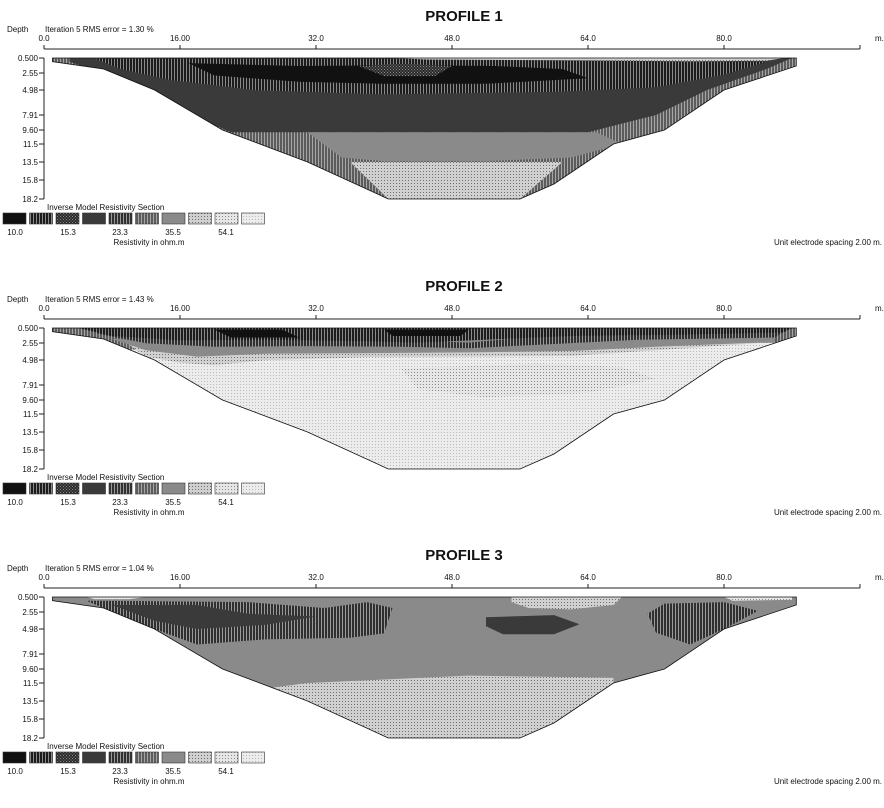 This screenshot has width=884, height=808. Describe the element at coordinates (30, 90) in the screenshot. I see `depth-tick-label: 4.98` at that location.